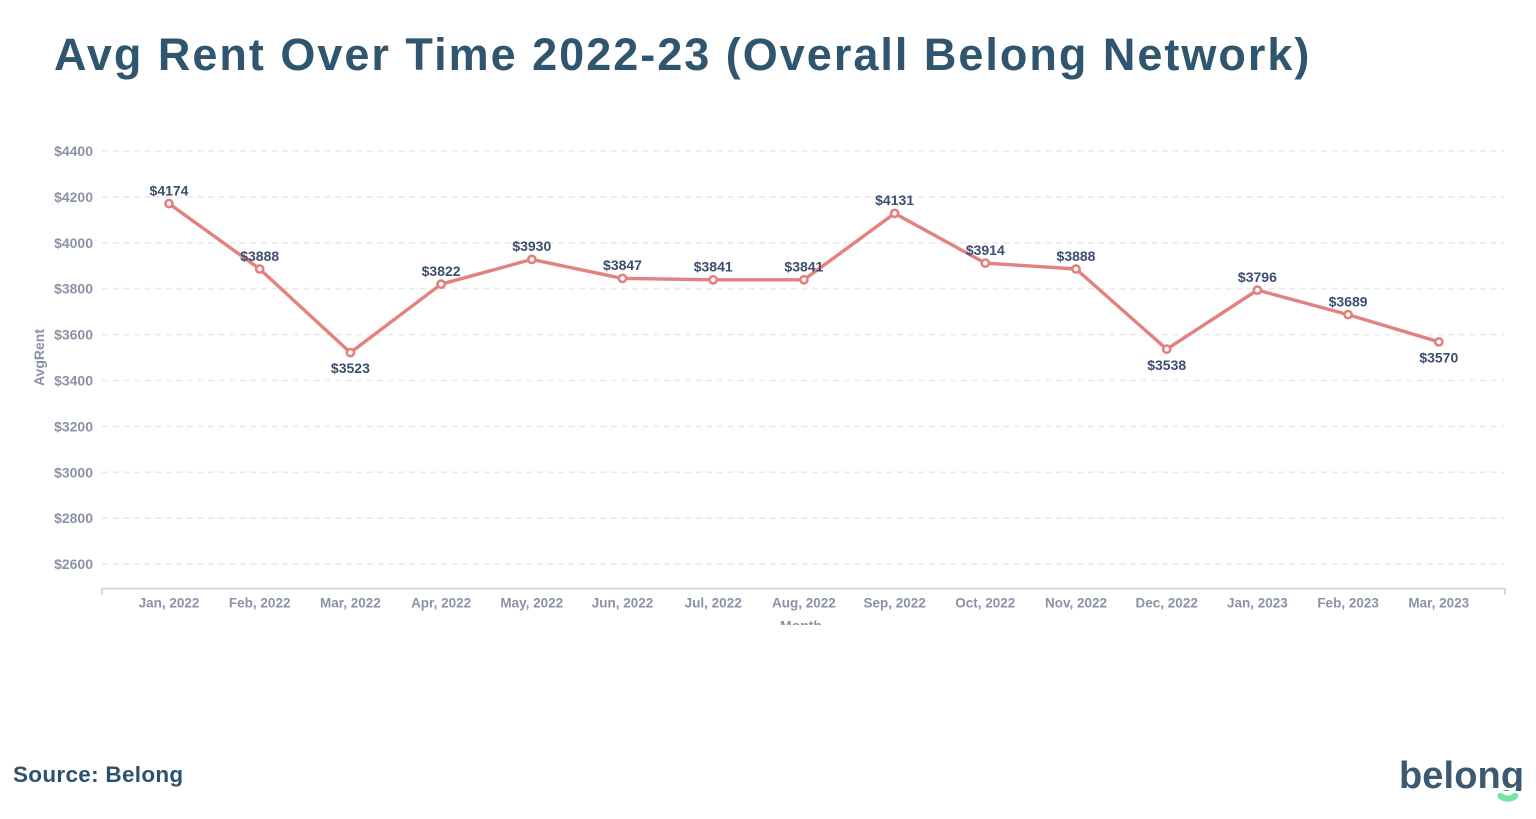 This screenshot has width=1536, height=819. Describe the element at coordinates (350, 368) in the screenshot. I see `svg-text: $3523` at that location.